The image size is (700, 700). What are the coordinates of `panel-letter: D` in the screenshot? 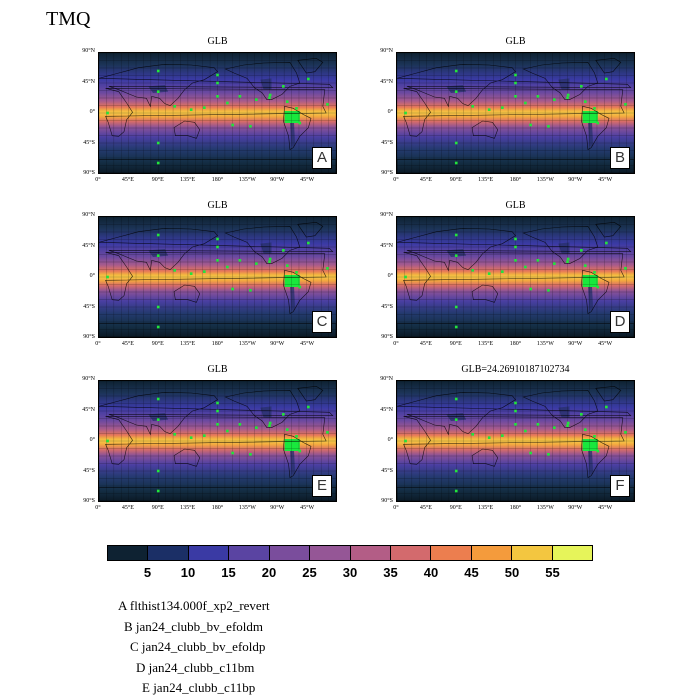 It's located at (620, 322).